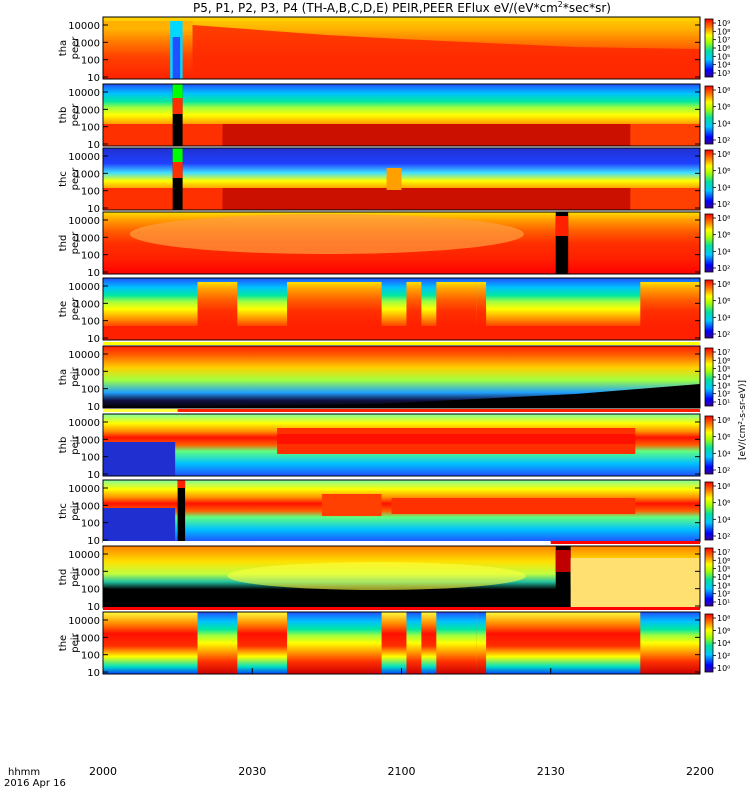  I want to click on panel-thb-peir: 10 100 1000 10000 thb peir 10⁸ 10⁶ 10⁴ 10², so click(394, 447).